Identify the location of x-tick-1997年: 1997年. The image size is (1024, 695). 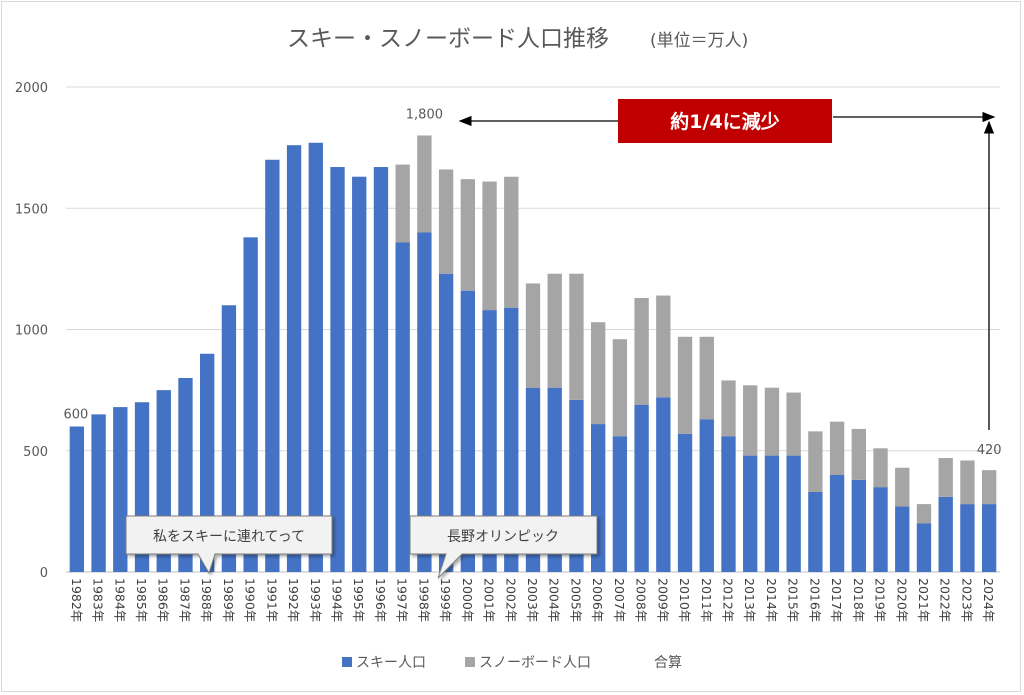
(402, 600).